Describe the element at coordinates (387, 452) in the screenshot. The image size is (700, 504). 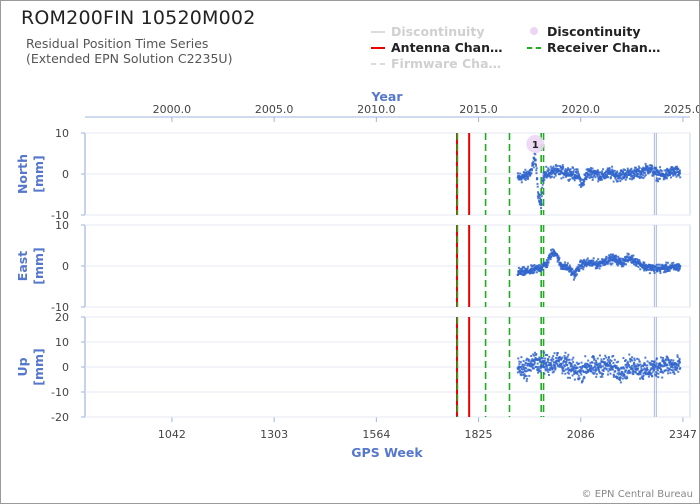
I see `bottom-axis-label: GPS Week` at that location.